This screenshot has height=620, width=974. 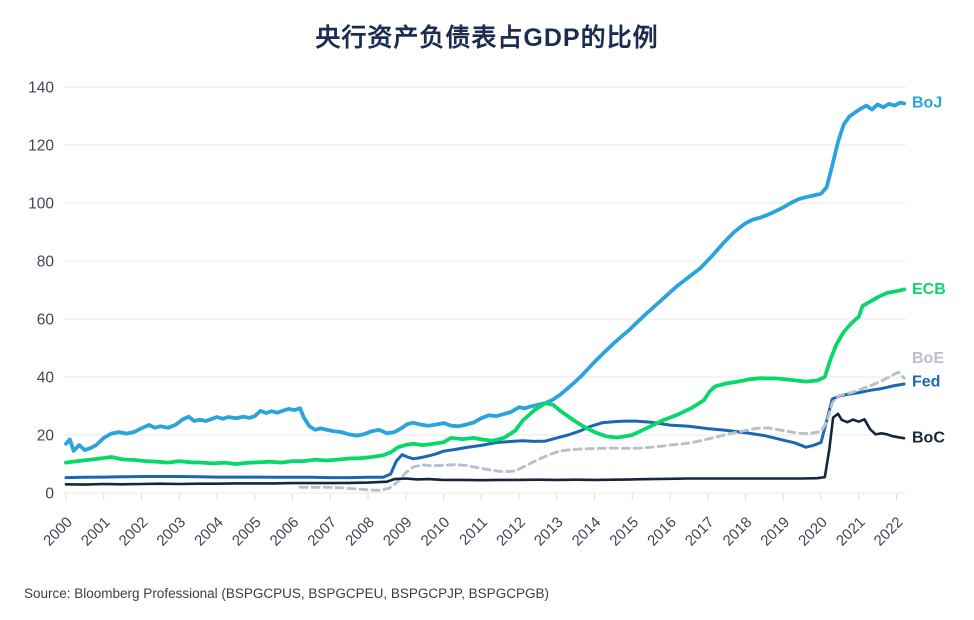 I want to click on x-tick-label: 2016, so click(x=662, y=532).